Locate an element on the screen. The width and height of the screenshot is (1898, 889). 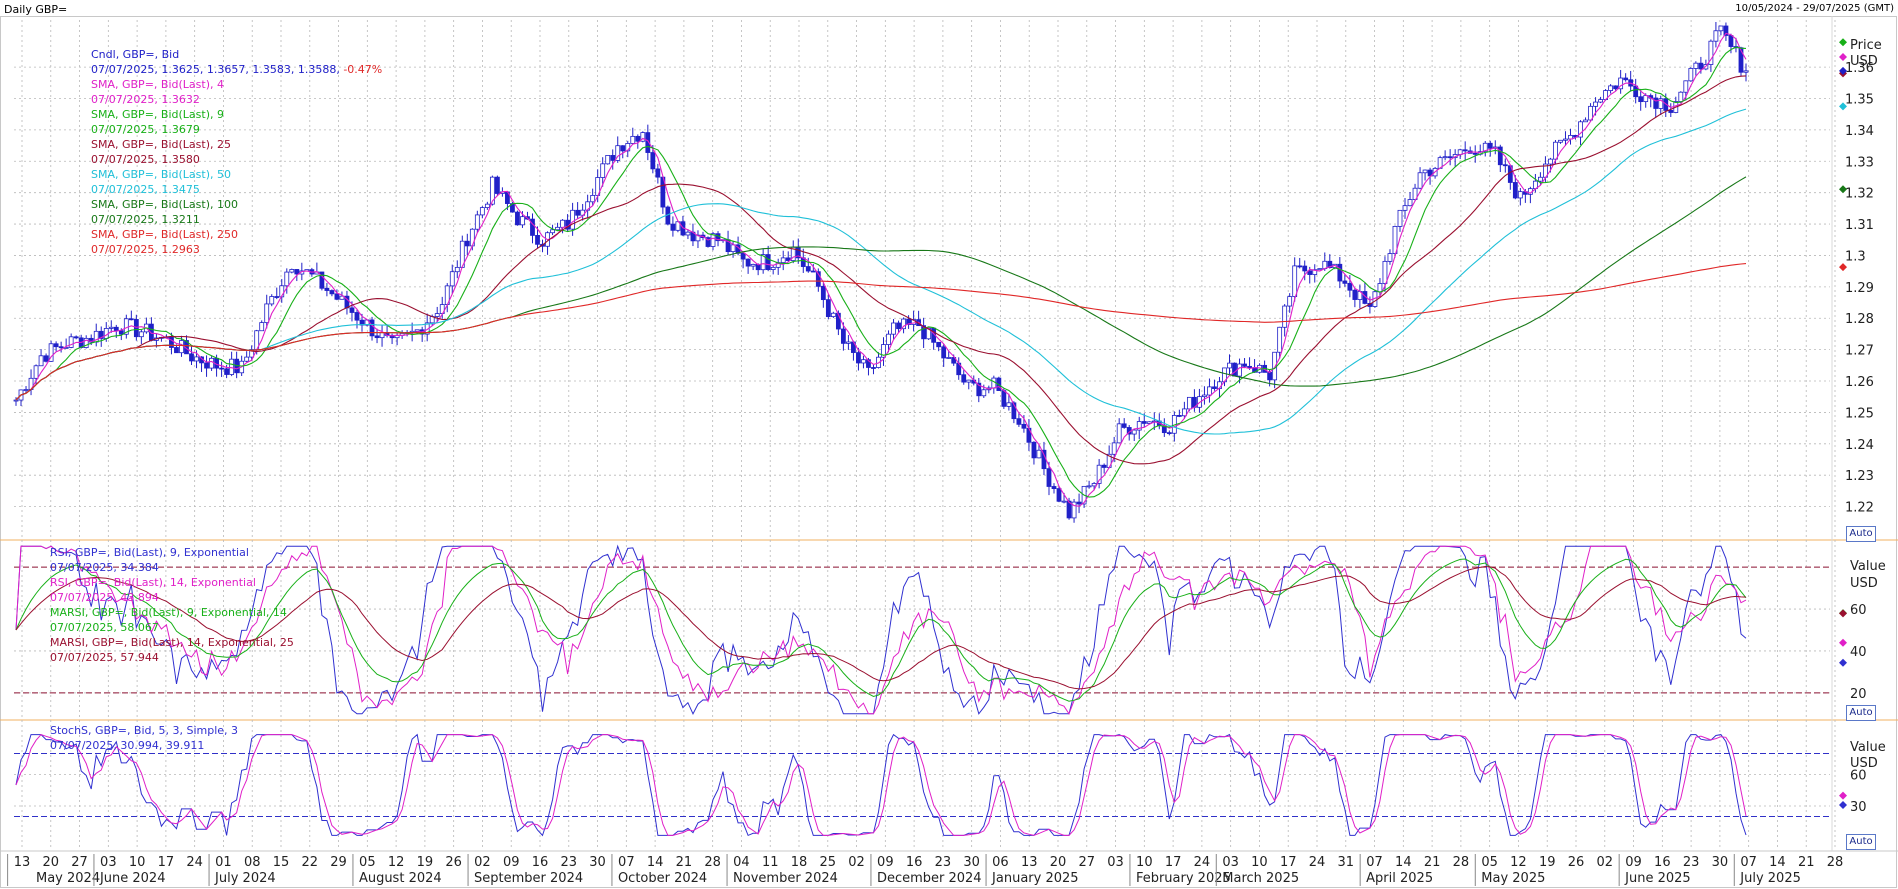
price-legend-label: SMA, GBP=, Bid(Last), 250 is located at coordinates (164, 234).